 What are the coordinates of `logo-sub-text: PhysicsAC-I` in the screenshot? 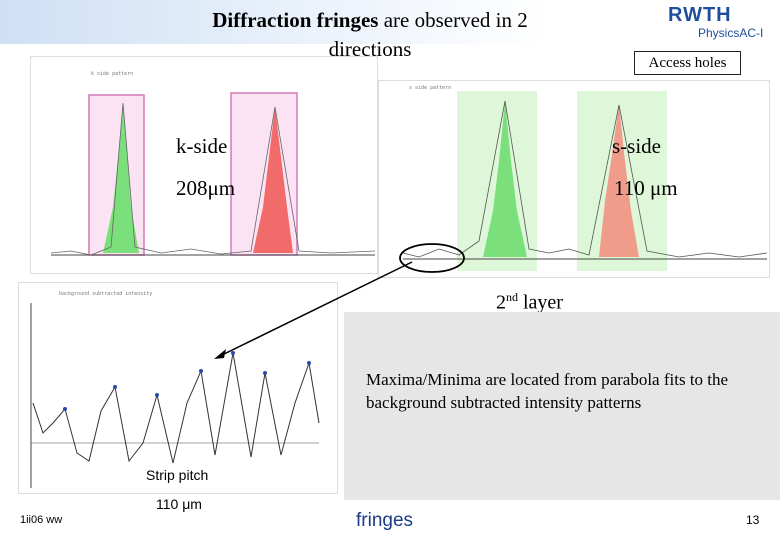 It's located at (731, 33).